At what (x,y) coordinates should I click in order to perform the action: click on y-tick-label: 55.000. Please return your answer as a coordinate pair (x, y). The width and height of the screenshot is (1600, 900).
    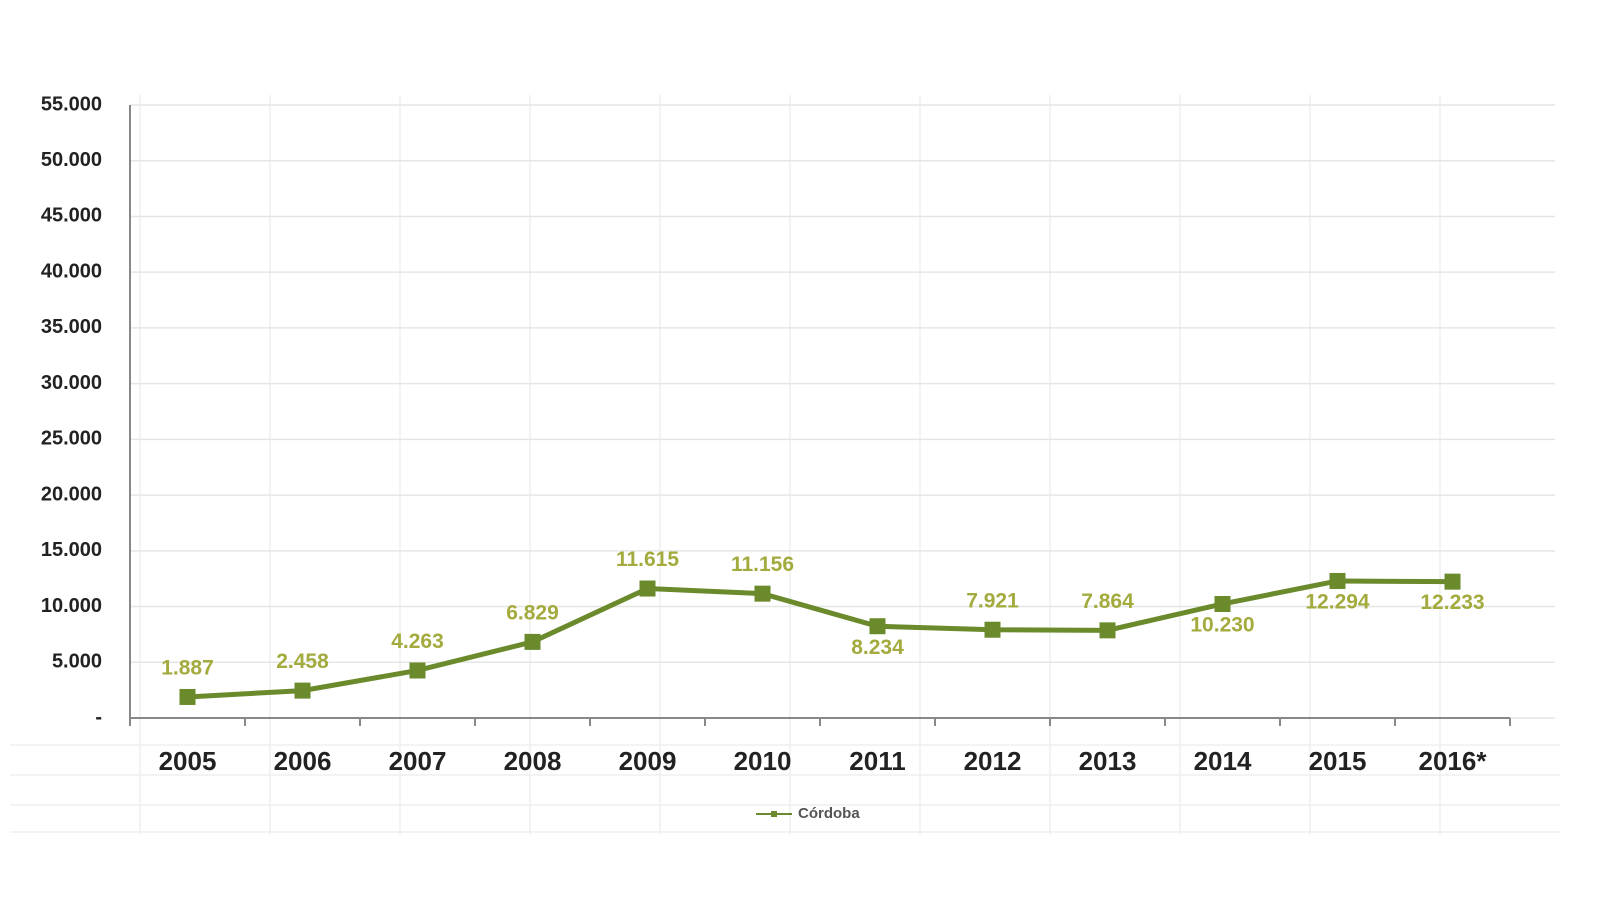
    Looking at the image, I should click on (71, 104).